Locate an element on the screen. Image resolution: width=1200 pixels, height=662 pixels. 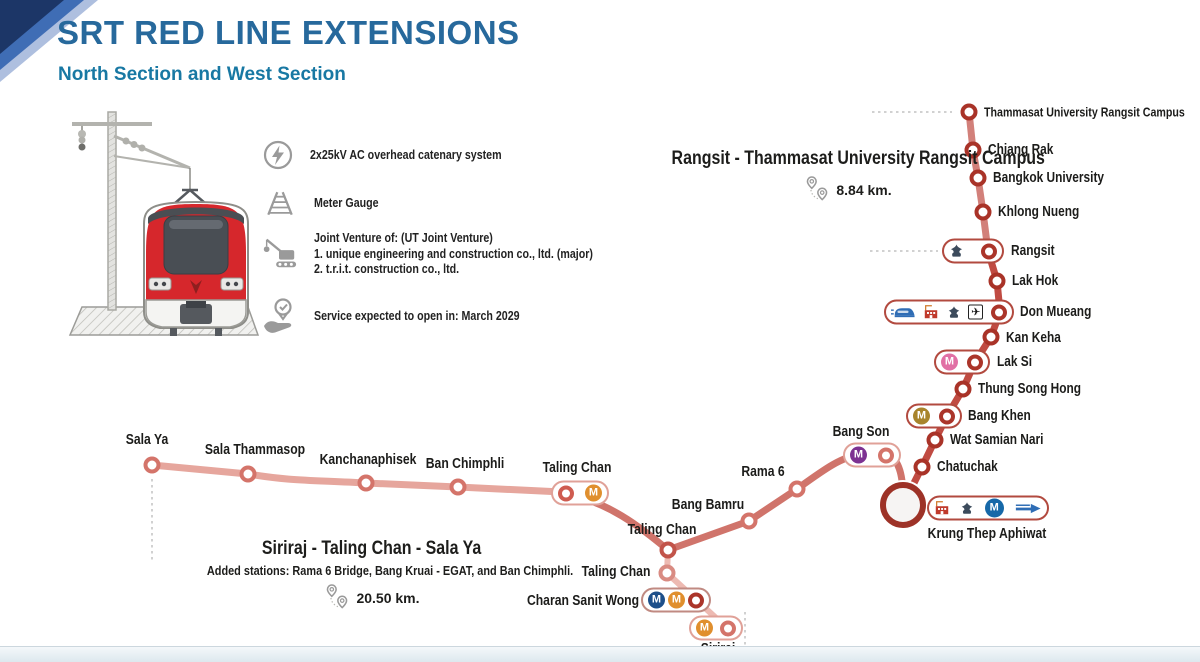
station-label-taling-chan-upper: Taling Chan is located at coordinates (577, 468).